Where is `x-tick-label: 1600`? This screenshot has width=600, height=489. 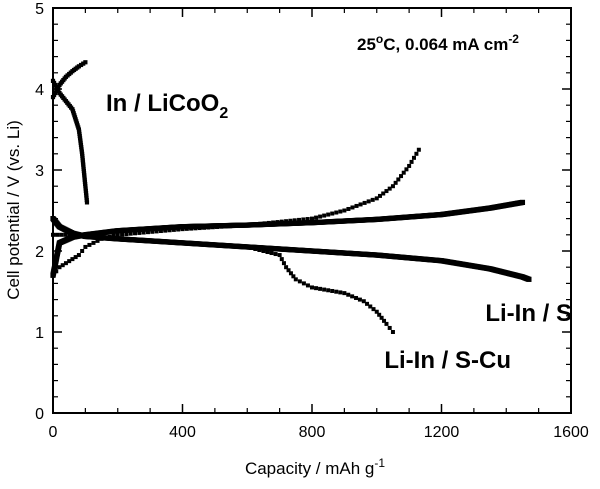
x-tick-label: 1600 is located at coordinates (571, 432).